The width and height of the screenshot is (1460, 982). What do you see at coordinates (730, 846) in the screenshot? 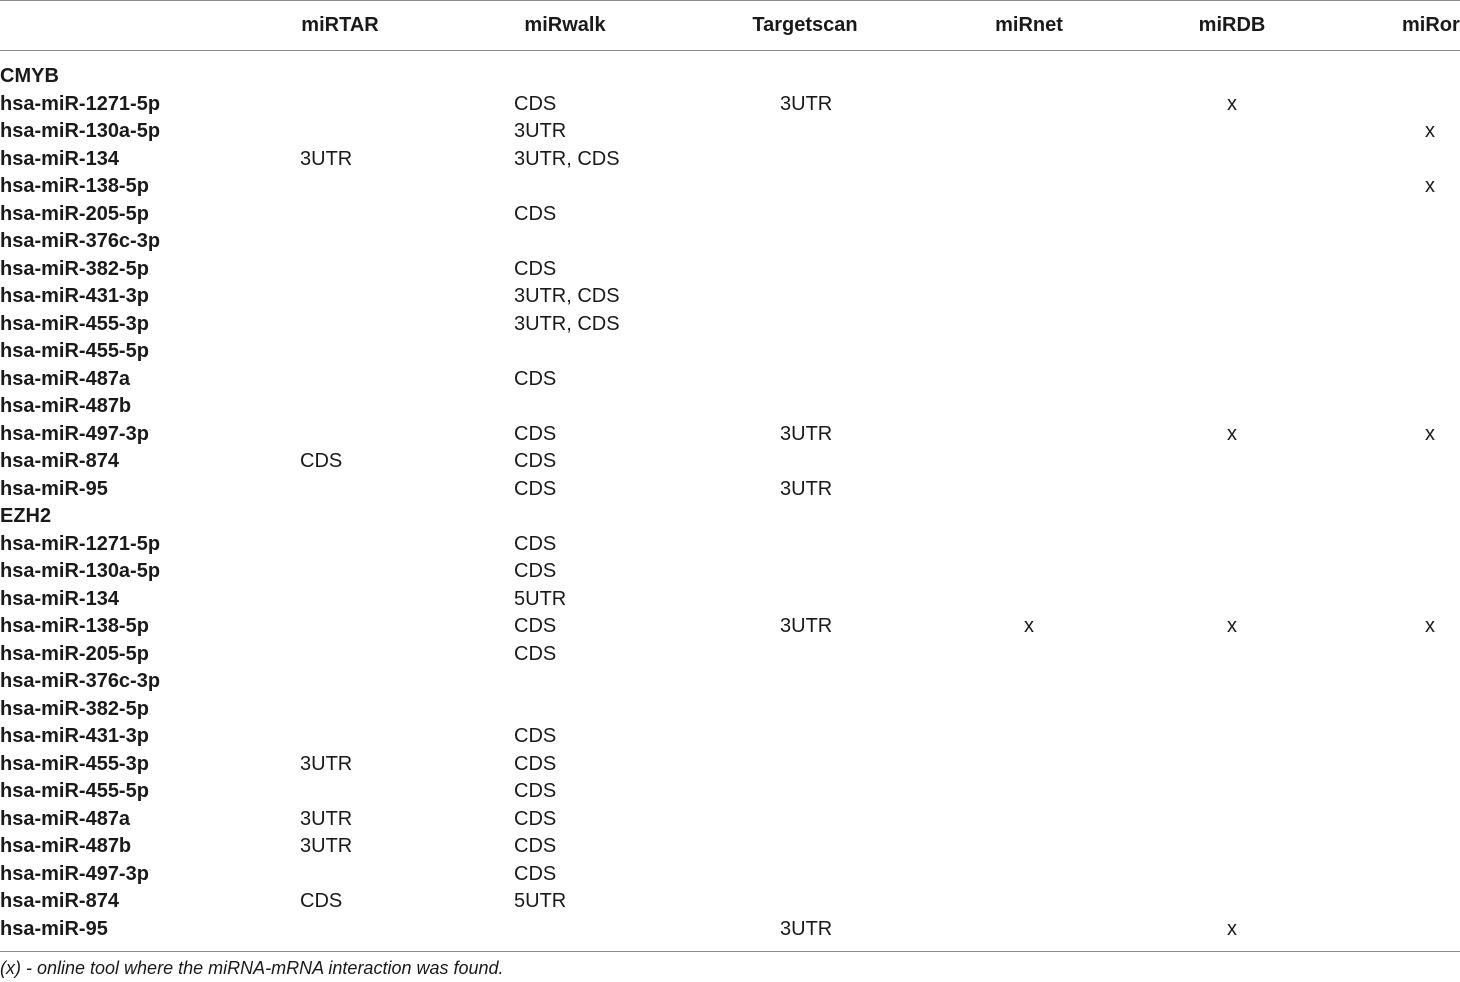
I see `table-row: hsa-miR-487b 3UTR CDS` at bounding box center [730, 846].